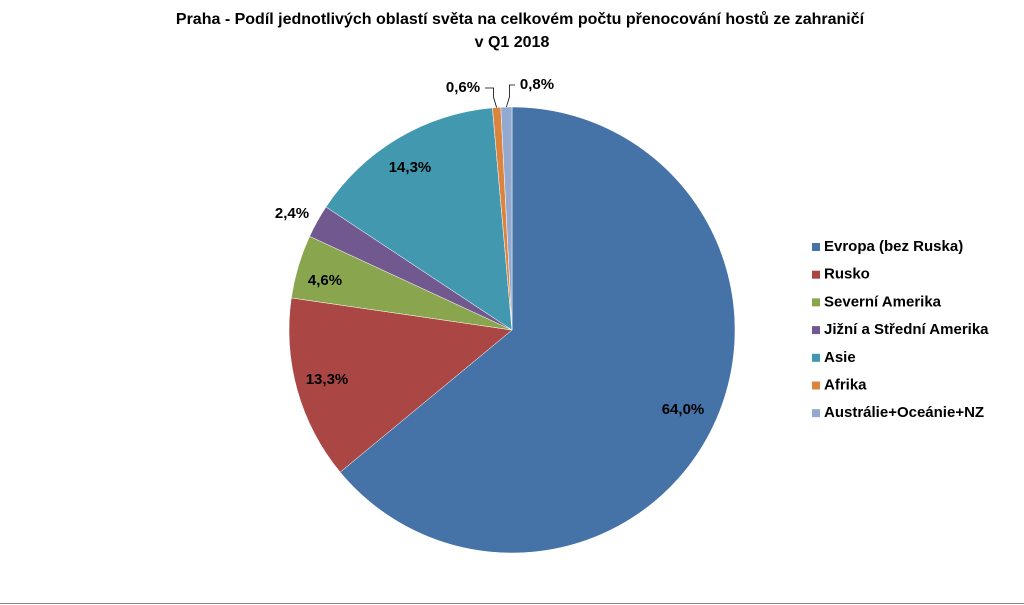 The width and height of the screenshot is (1024, 605). I want to click on chart-title: v Q1 2018, so click(512, 42).